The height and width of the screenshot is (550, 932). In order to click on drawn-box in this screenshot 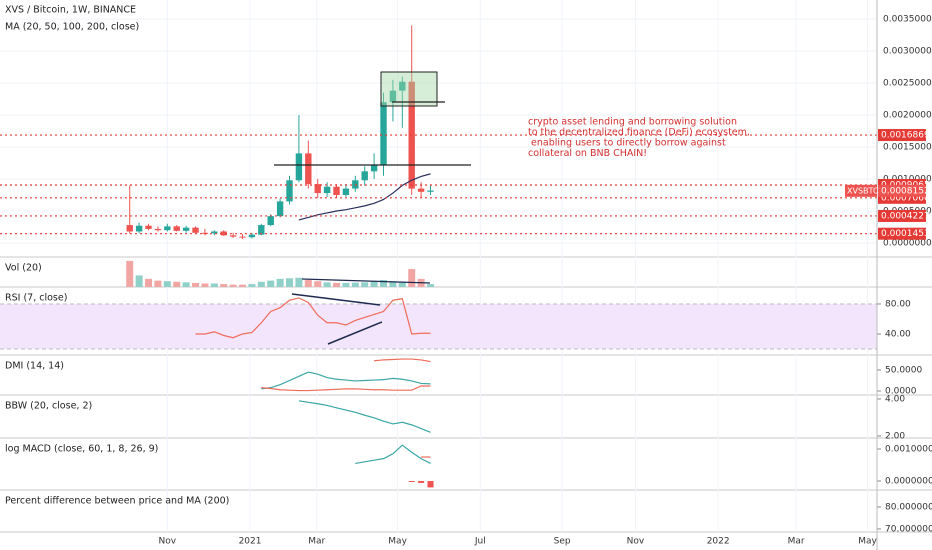, I will do `click(409, 89)`.